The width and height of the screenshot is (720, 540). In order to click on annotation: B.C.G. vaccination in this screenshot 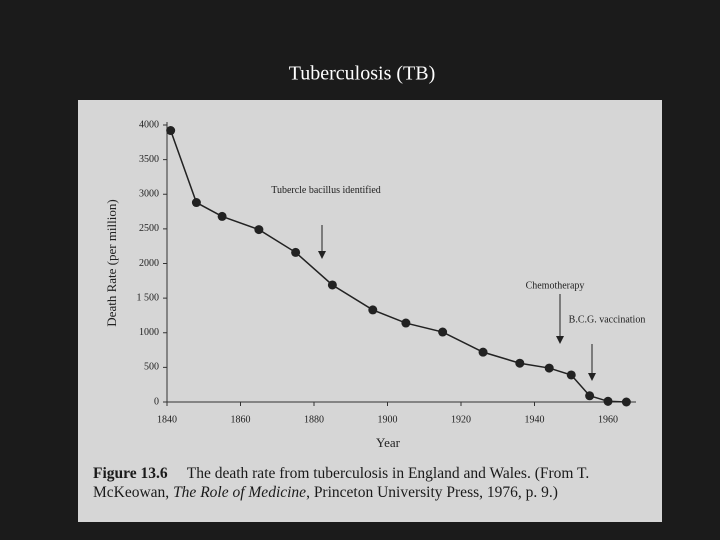, I will do `click(607, 319)`.